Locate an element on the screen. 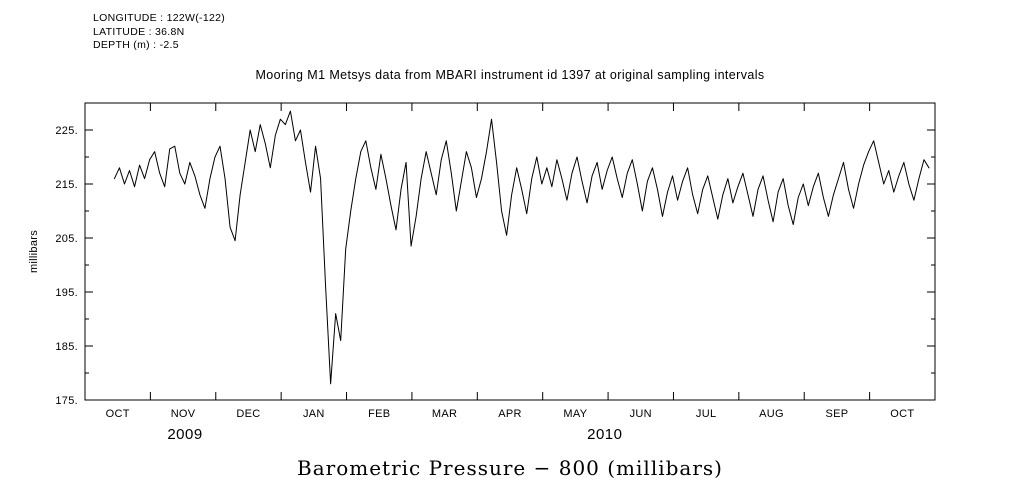 The height and width of the screenshot is (504, 1009). longitude-label: LONGITUDE : 122W(-122) is located at coordinates (159, 18).